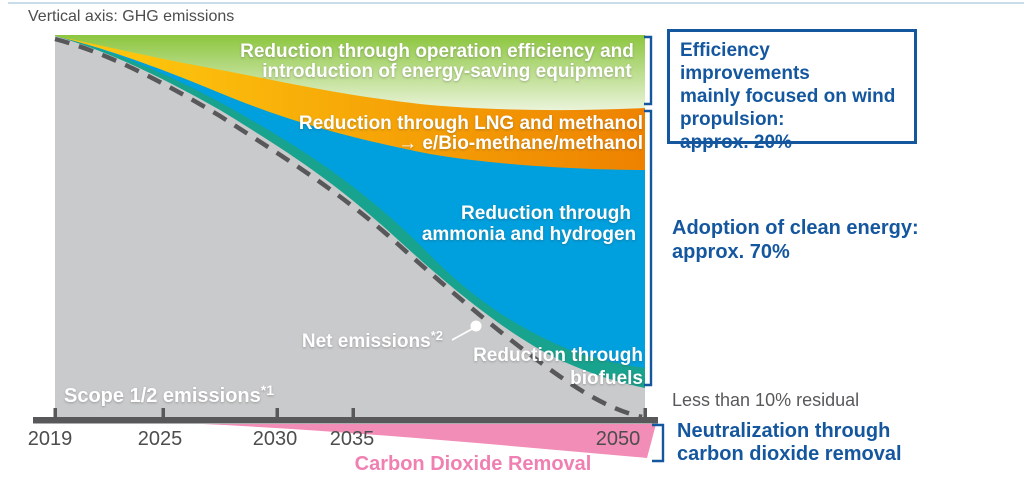  I want to click on label-biofuels-line1: Reduction through, so click(558, 355).